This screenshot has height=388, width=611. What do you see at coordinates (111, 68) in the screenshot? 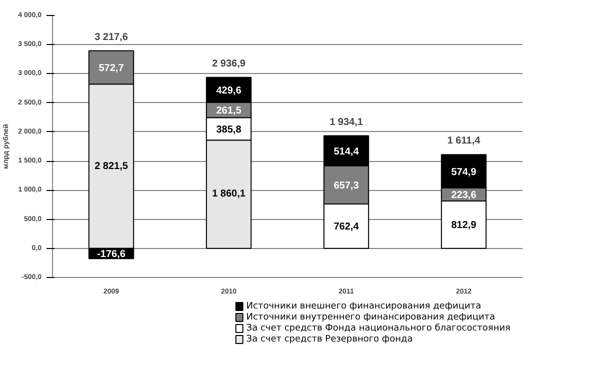
I see `data-label: 572,7` at bounding box center [111, 68].